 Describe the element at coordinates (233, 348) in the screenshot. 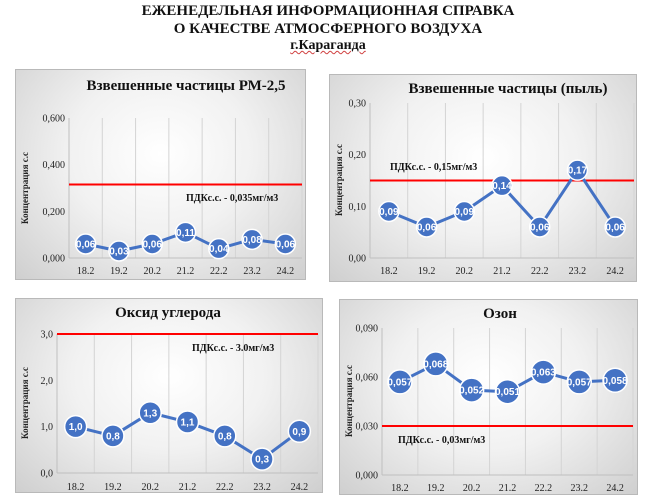

I see `limit-label: ПДКс.с. - 3.0мг/м3` at that location.